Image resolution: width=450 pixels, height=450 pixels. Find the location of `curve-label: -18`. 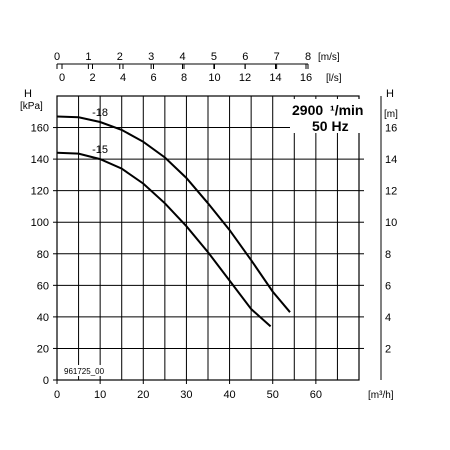

curve-label: -18 is located at coordinates (100, 113).